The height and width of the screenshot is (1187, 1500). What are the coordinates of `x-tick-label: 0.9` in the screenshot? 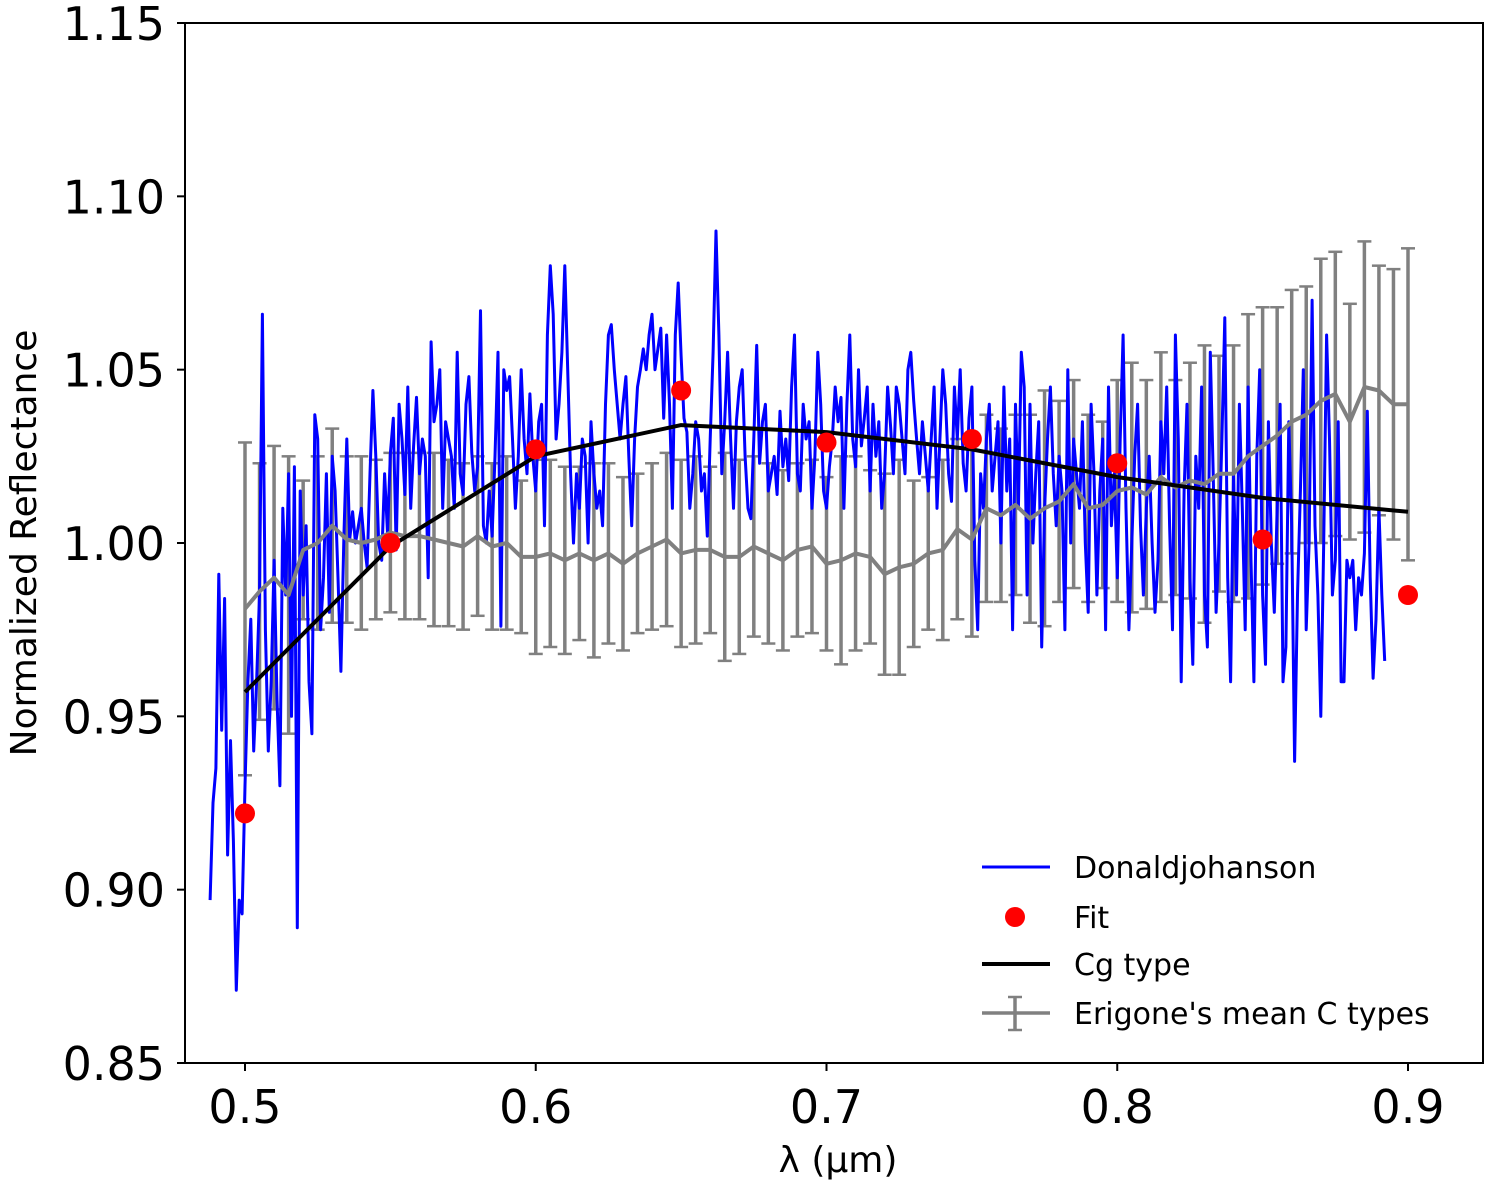 It's located at (1407, 1107).